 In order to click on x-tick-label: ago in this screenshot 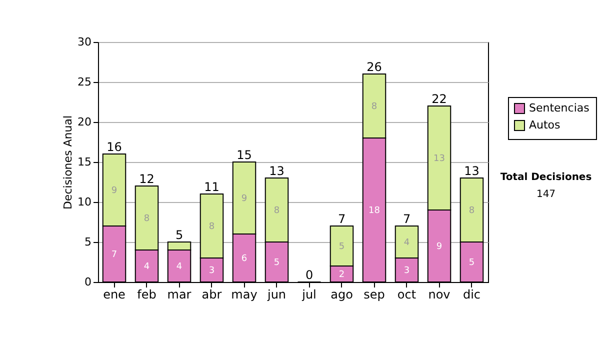, I will do `click(341, 295)`.